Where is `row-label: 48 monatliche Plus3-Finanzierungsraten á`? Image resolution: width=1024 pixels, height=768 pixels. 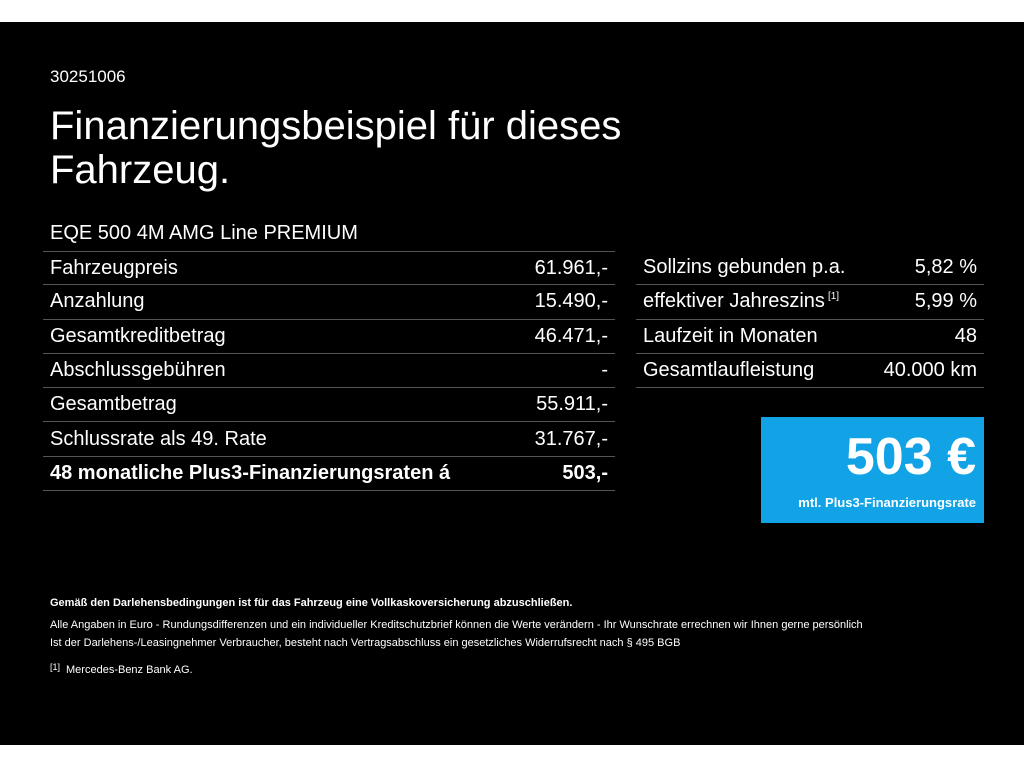
row-label: 48 monatliche Plus3-Finanzierungsraten á is located at coordinates (250, 472).